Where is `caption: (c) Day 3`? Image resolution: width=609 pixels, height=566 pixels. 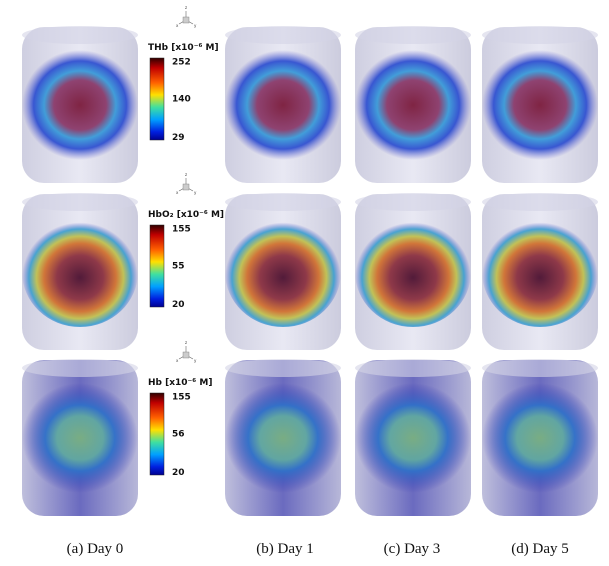
caption: (c) Day 3 is located at coordinates (412, 549).